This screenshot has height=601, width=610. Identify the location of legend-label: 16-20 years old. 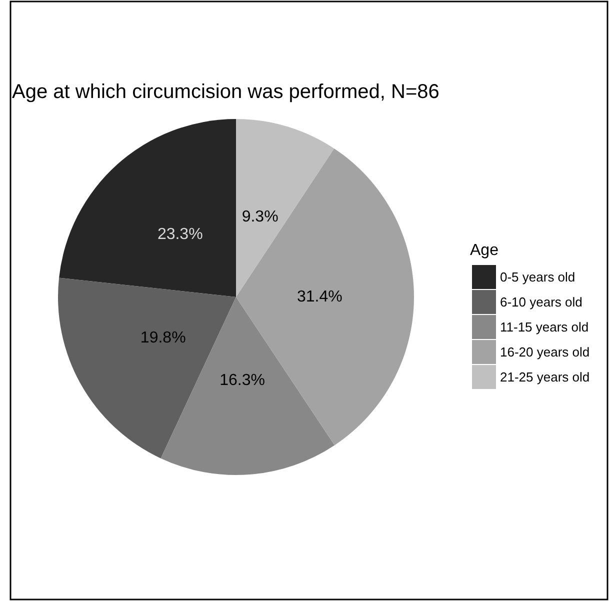
(545, 352).